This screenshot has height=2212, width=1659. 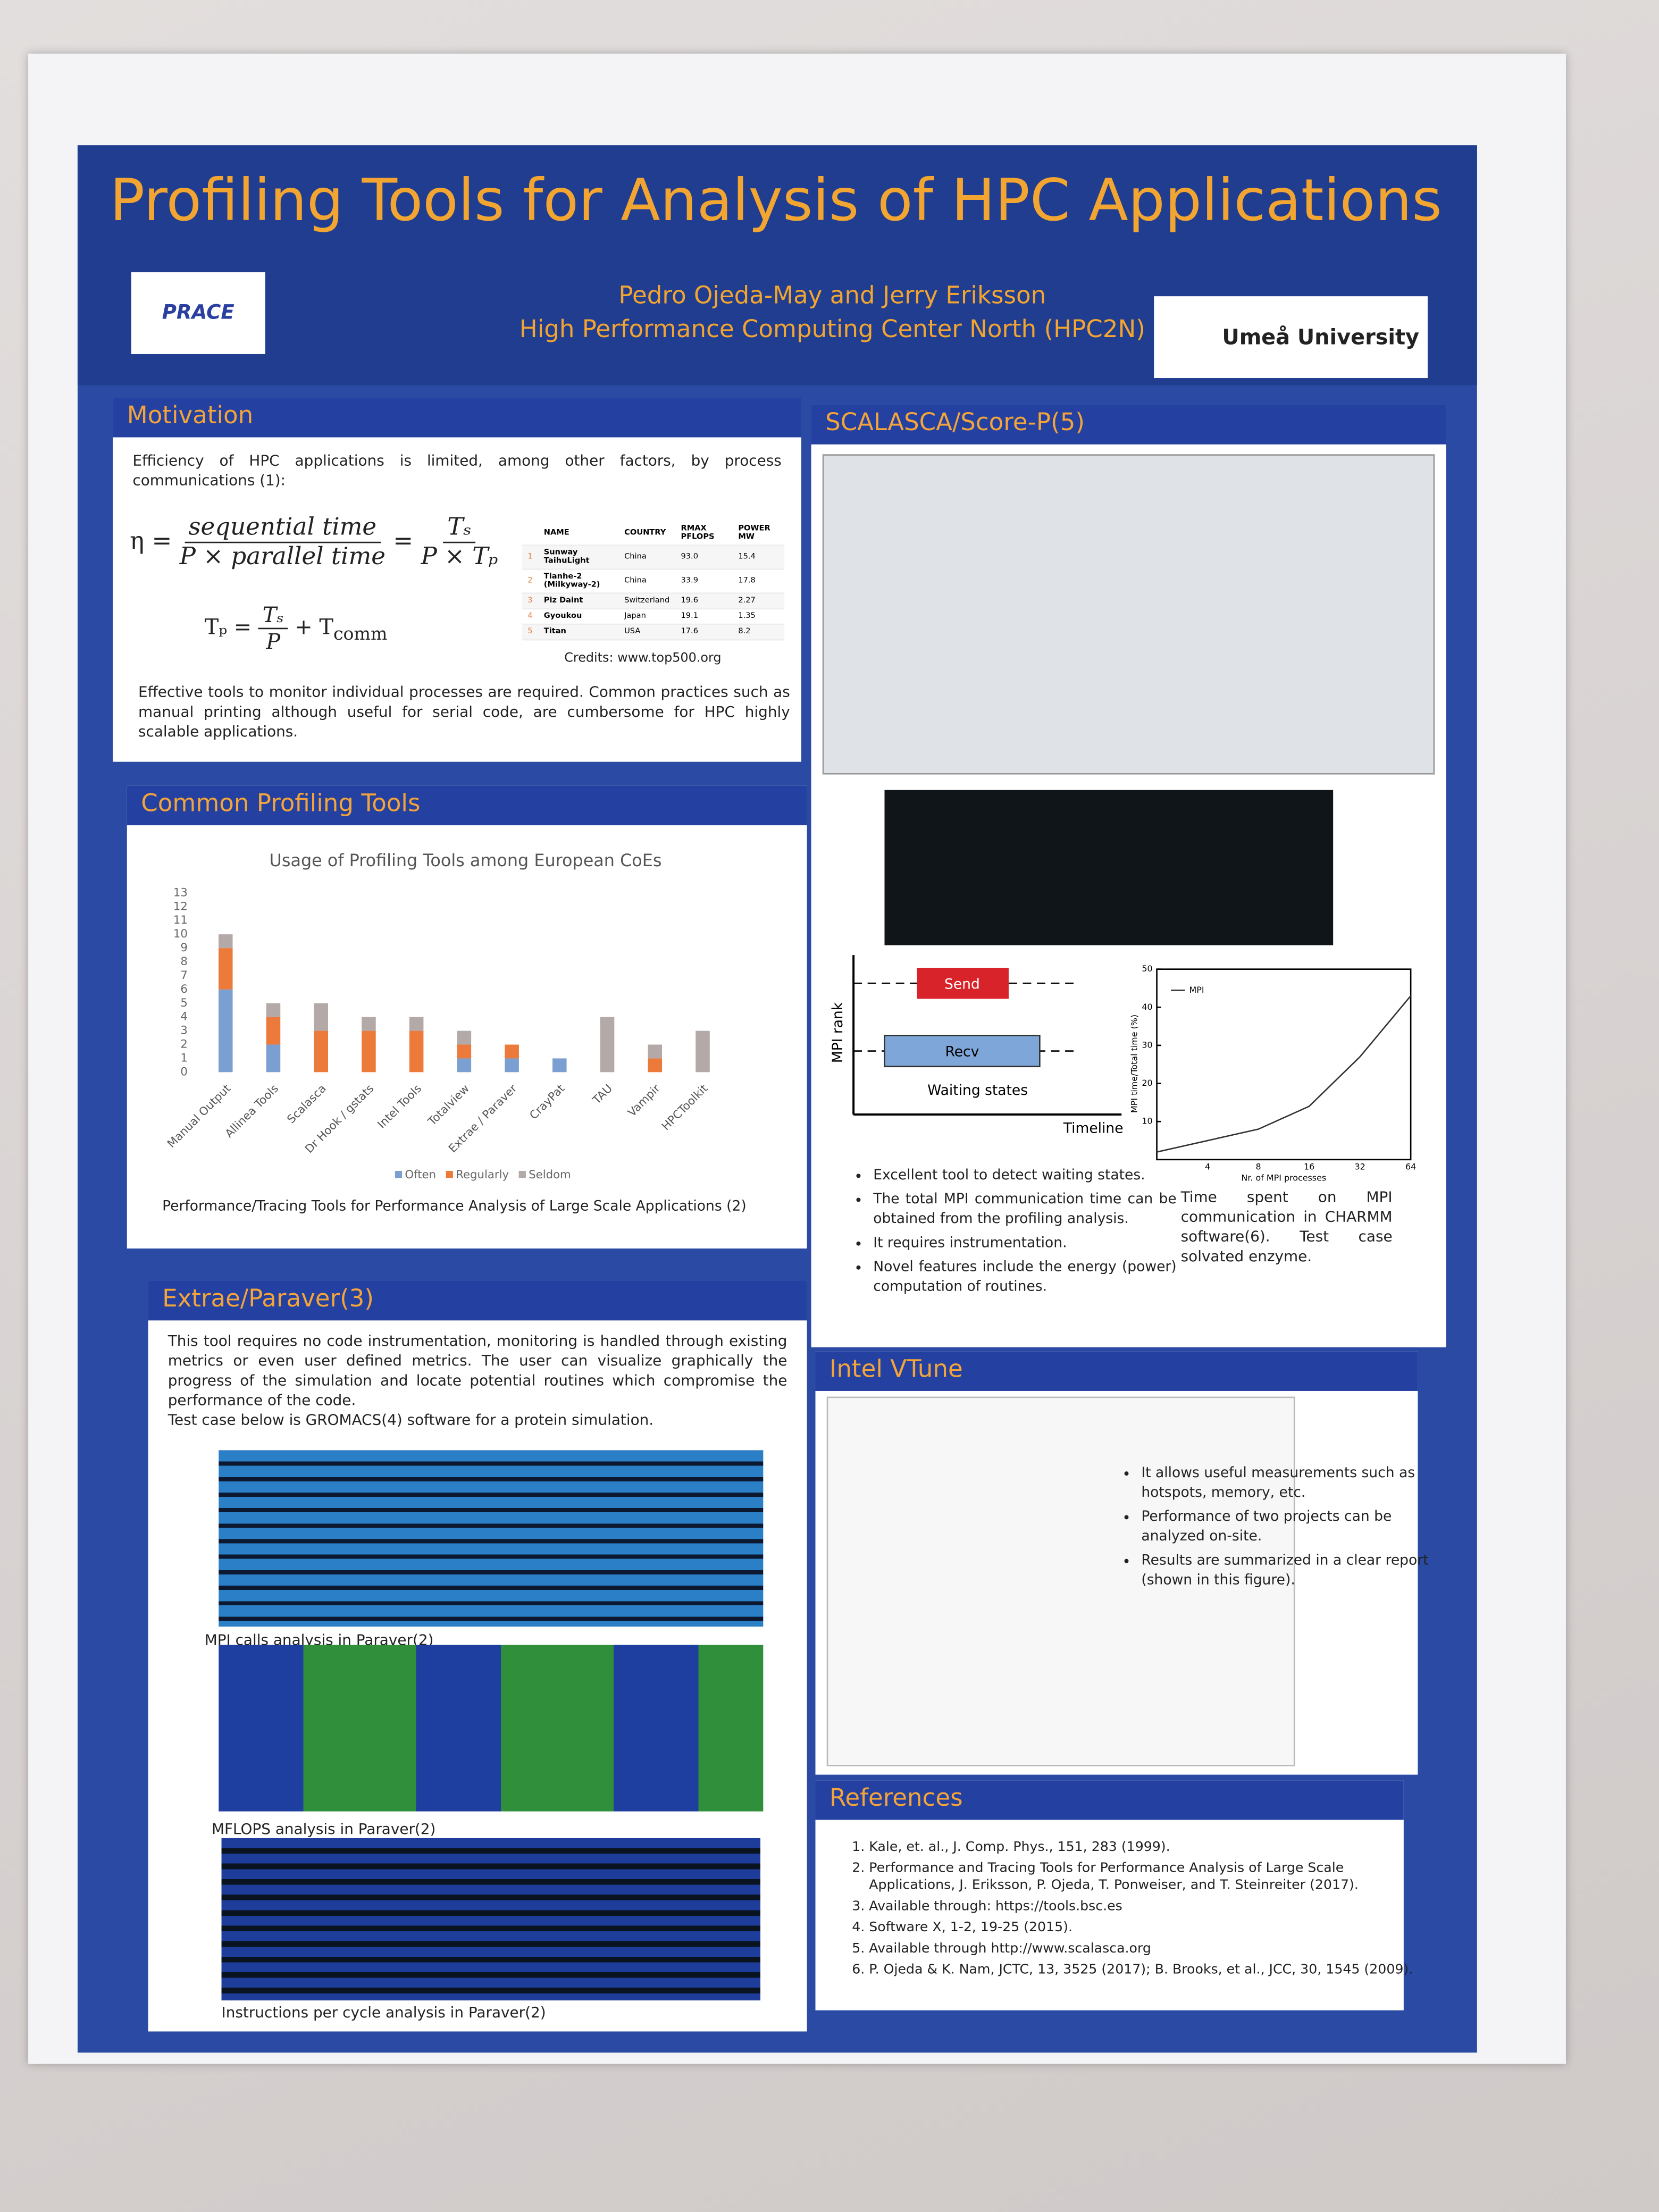 I want to click on legend-label: Seldom, so click(x=550, y=1175).